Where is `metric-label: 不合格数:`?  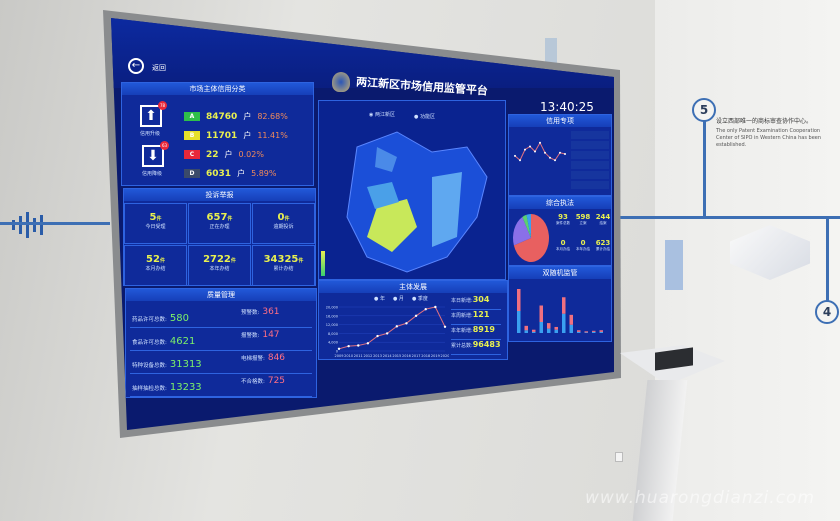 metric-label: 不合格数: is located at coordinates (253, 382).